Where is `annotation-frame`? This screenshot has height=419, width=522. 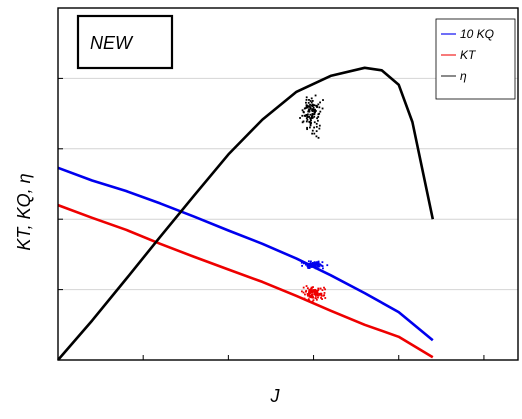
annotation-frame is located at coordinates (125, 42).